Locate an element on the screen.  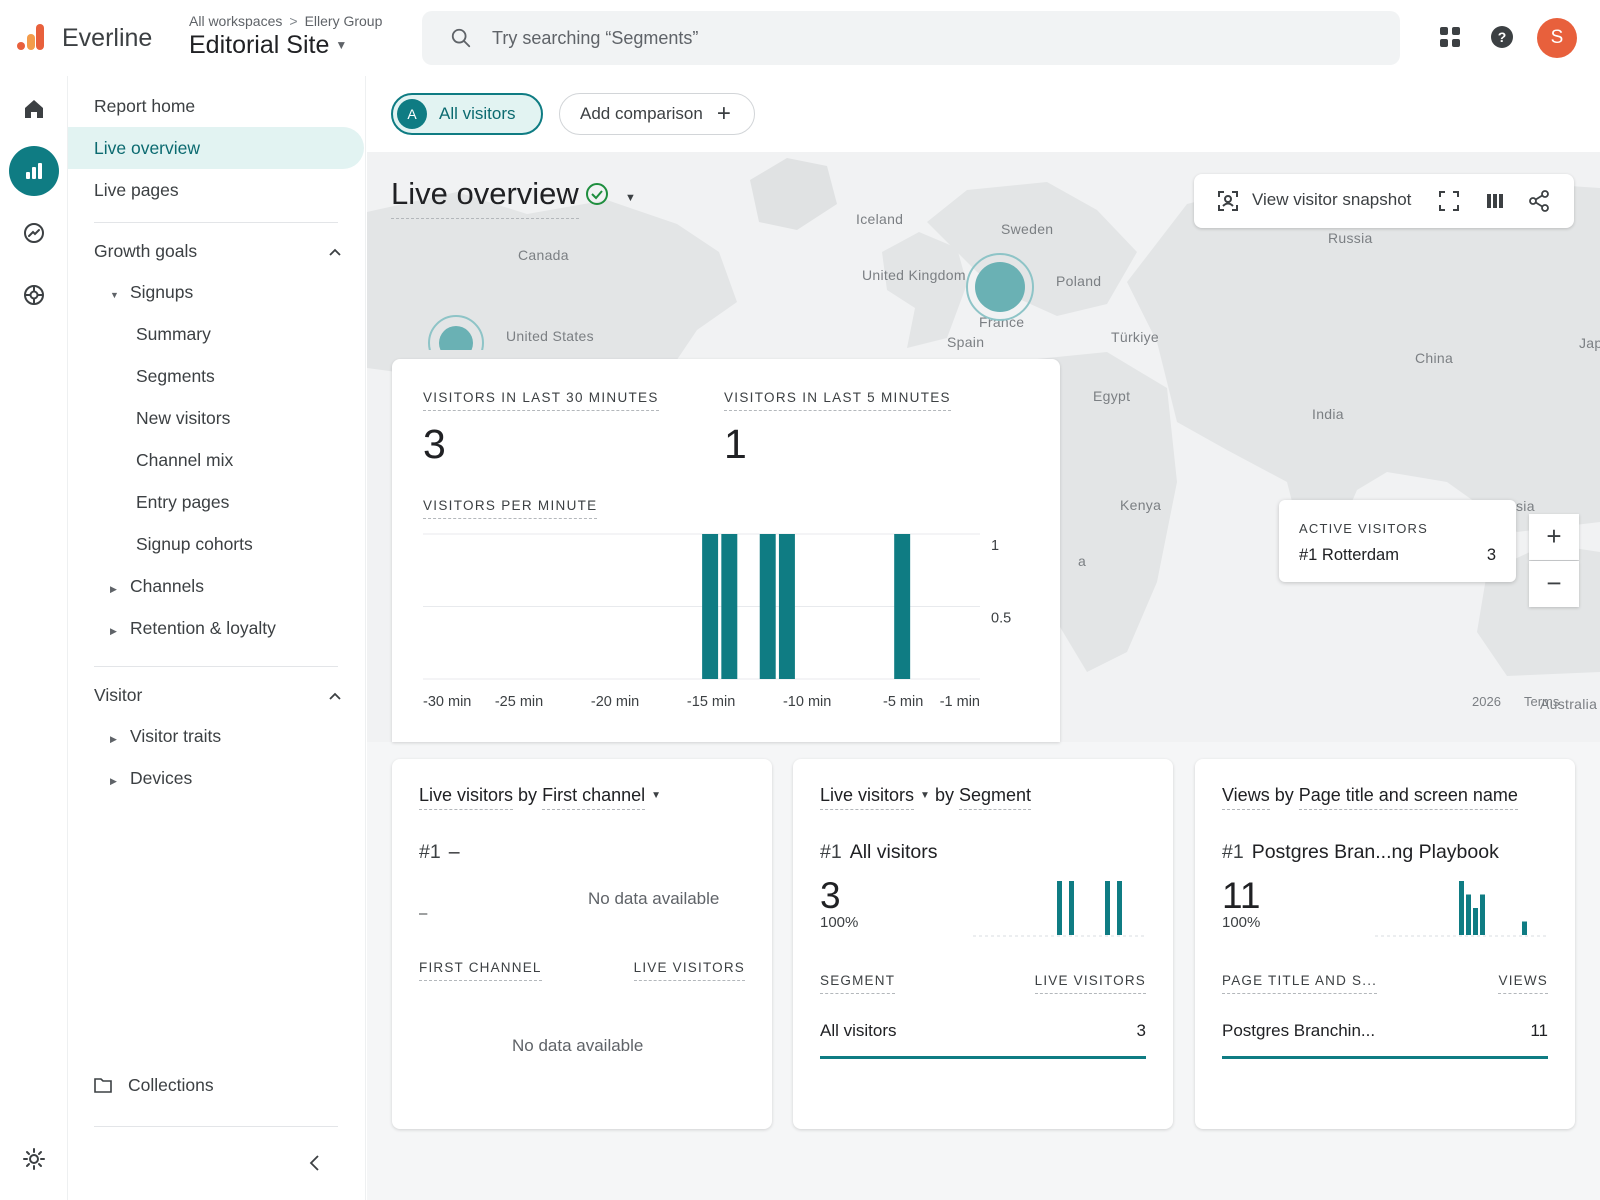
apps-grid-icon is located at coordinates (1450, 37).